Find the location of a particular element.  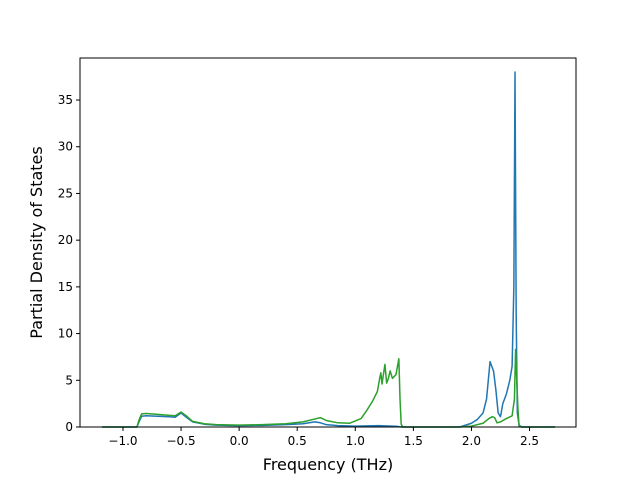

y-tick-label: 35 is located at coordinates (65, 100).